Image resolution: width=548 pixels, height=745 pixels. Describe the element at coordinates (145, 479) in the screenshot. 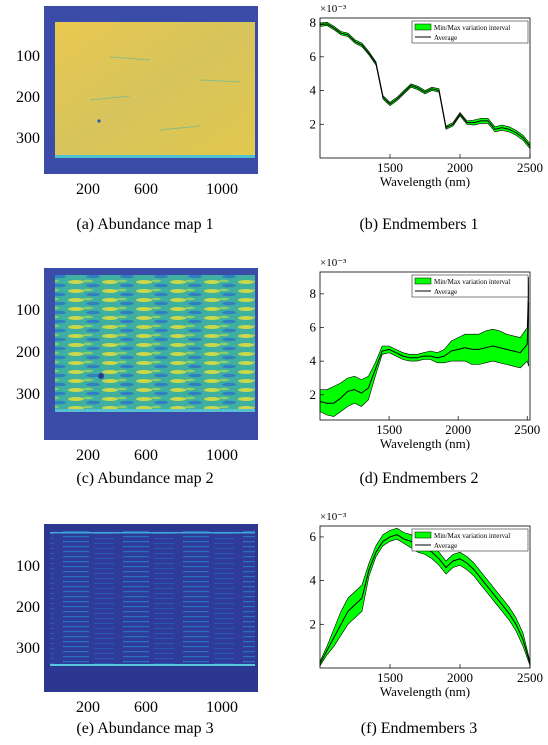

I see `caption-c: (c) Abundance map 2` at that location.